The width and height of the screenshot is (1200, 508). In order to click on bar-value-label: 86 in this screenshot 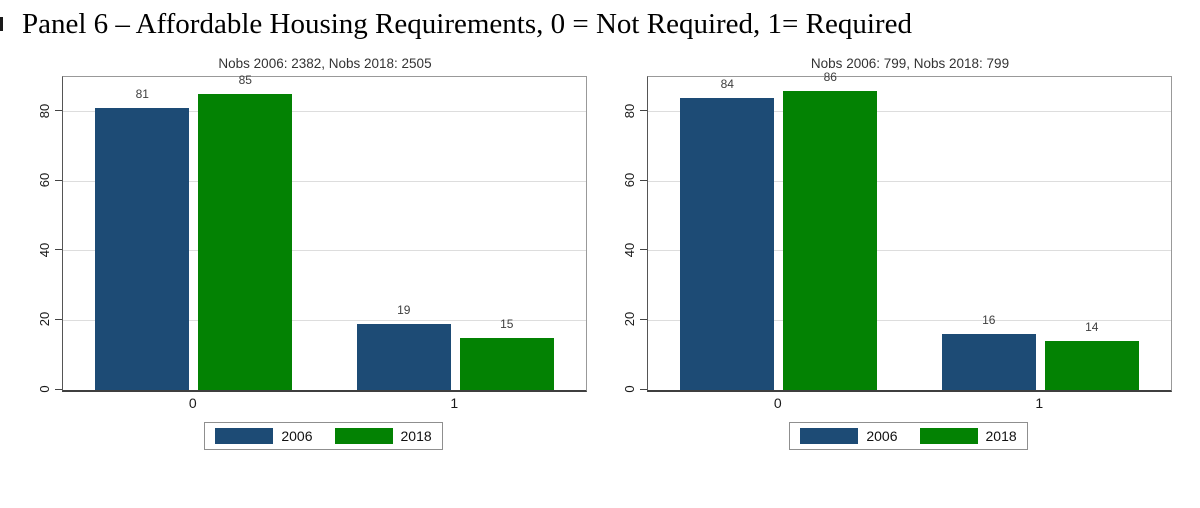, I will do `click(830, 76)`.